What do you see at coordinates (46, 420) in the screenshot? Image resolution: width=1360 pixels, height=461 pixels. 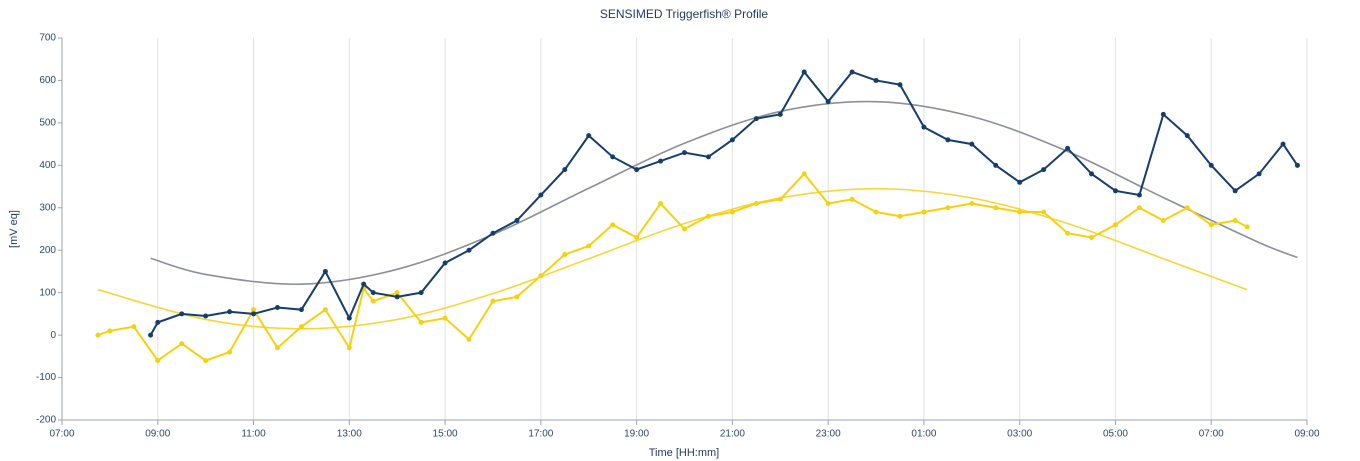 I see `y-tick-label: -200` at bounding box center [46, 420].